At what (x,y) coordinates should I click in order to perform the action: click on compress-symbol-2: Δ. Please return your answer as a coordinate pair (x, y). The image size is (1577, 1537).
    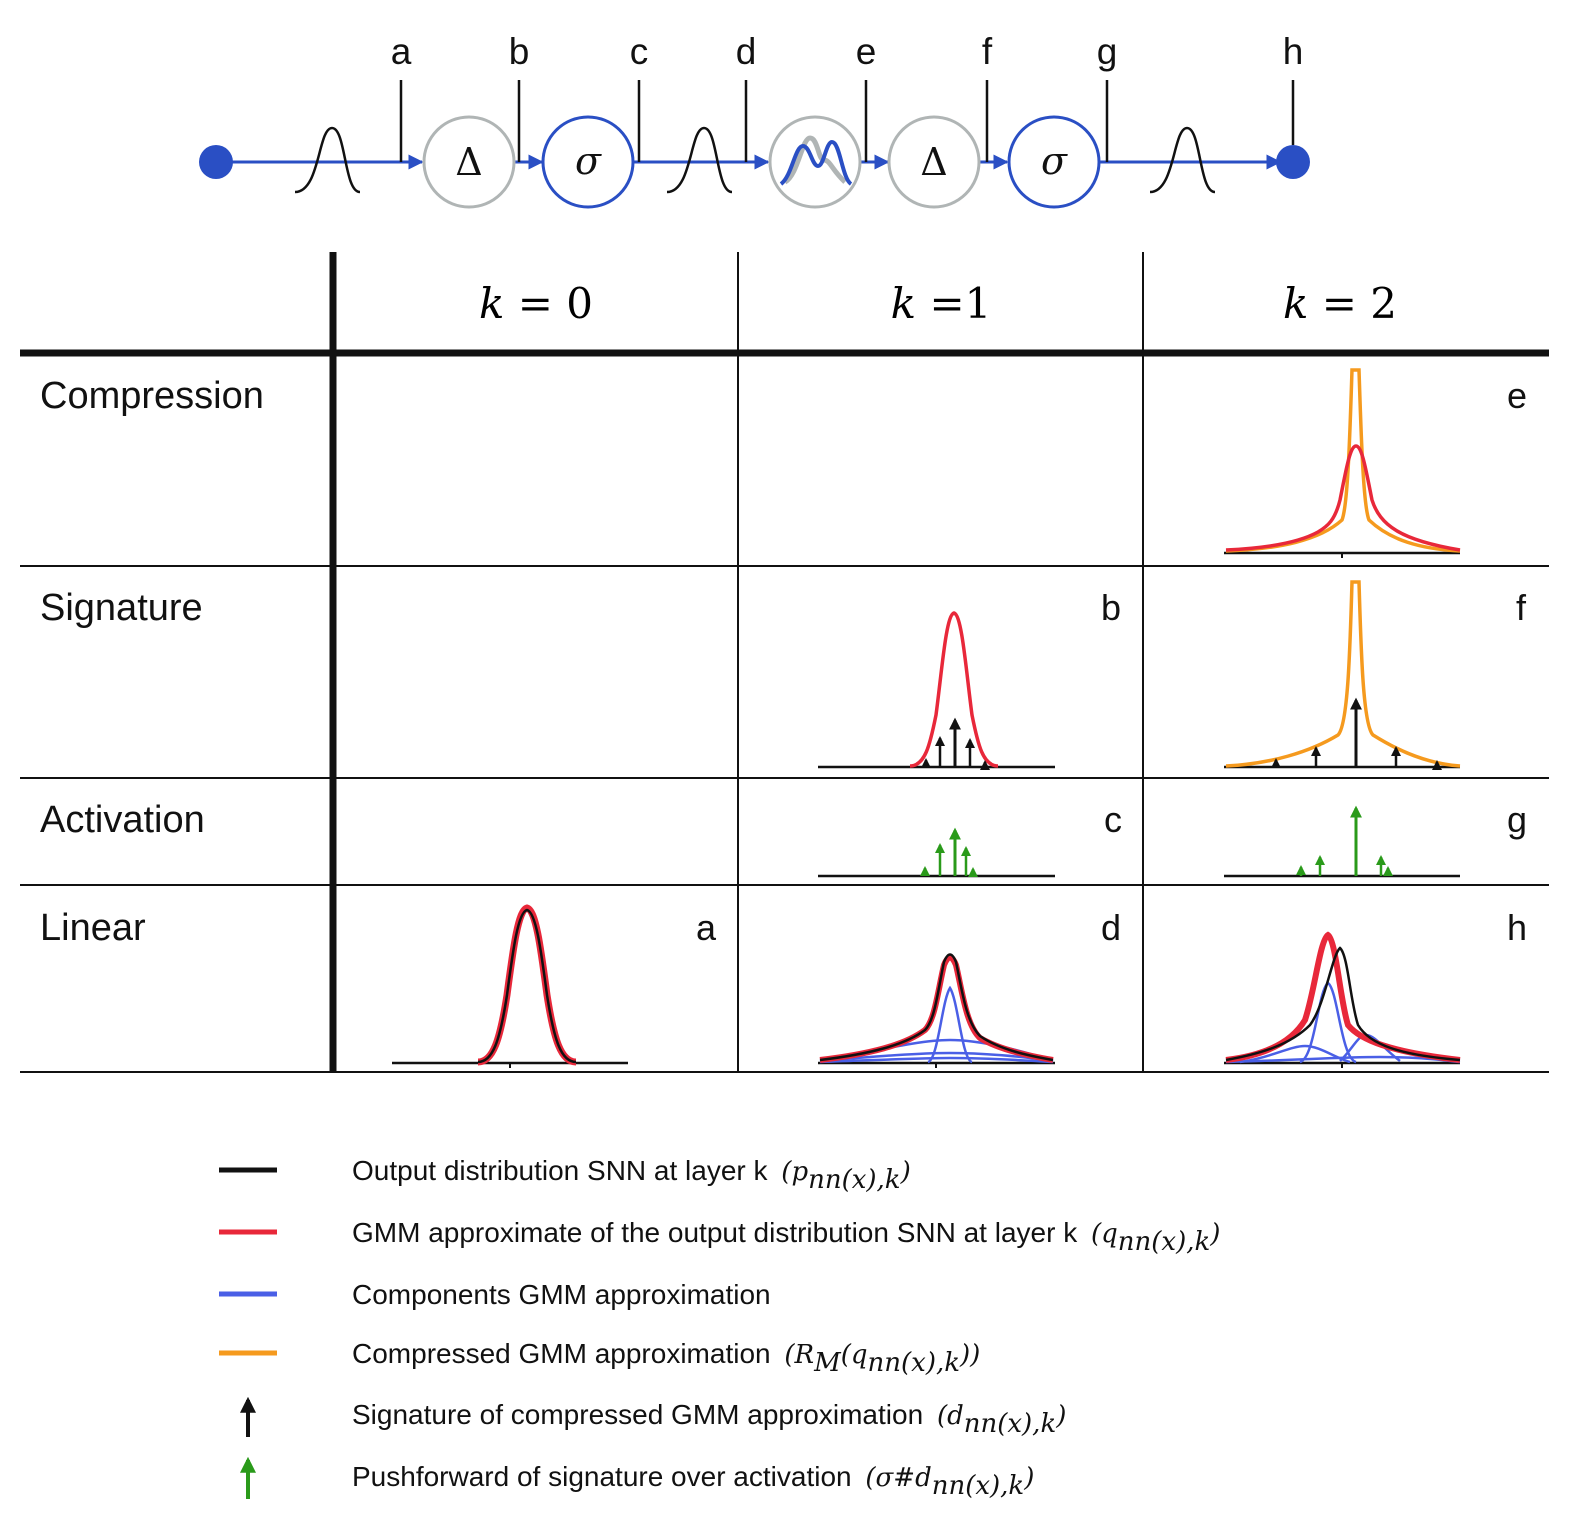
    Looking at the image, I should click on (933, 162).